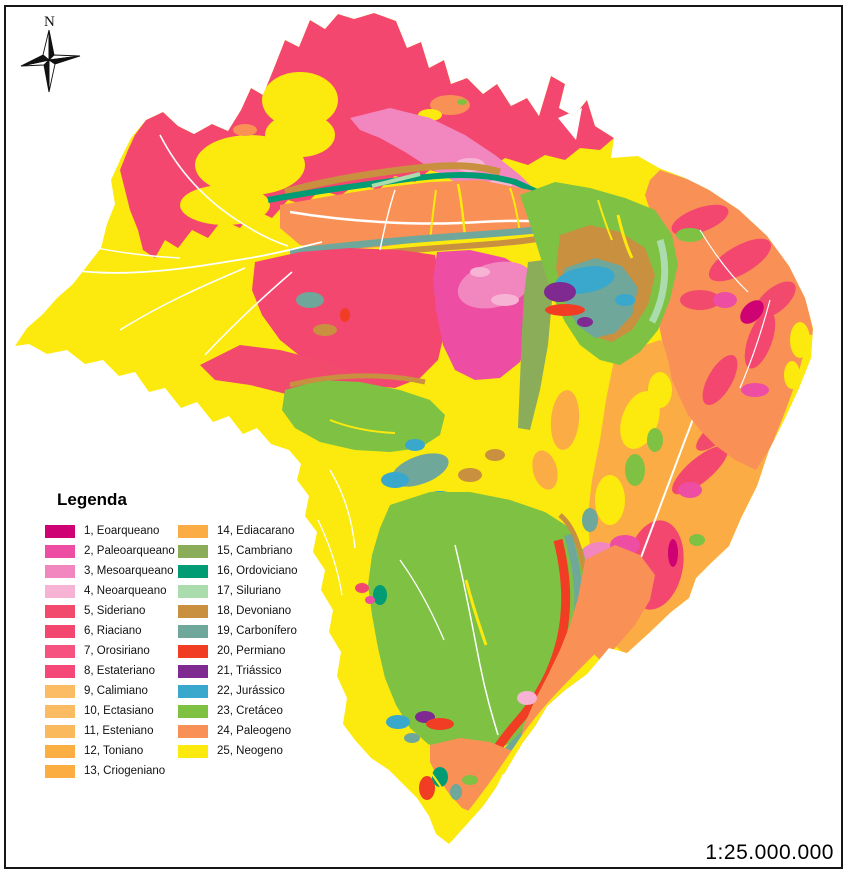 This screenshot has height=889, width=848. I want to click on legend-item: 16, Ordoviciano, so click(266, 571).